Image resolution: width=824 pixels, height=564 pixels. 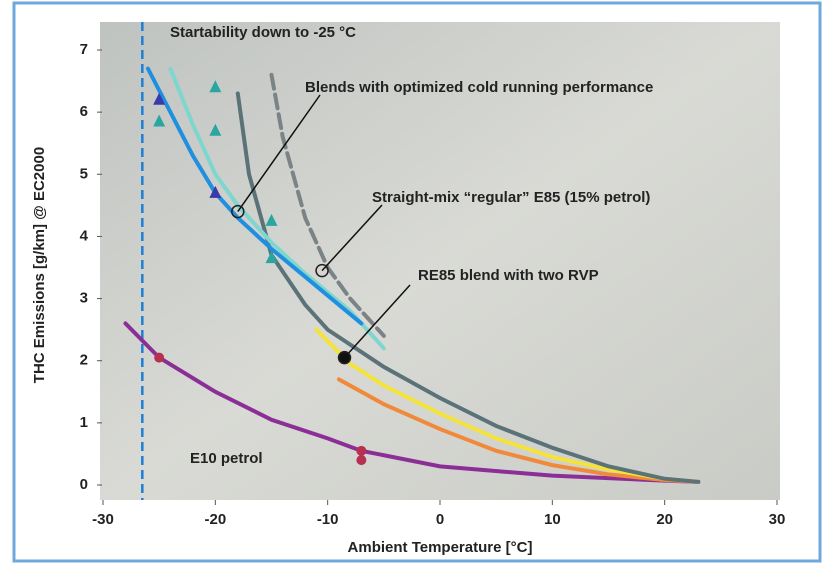 What do you see at coordinates (84, 111) in the screenshot?
I see `y-tick-label: 6` at bounding box center [84, 111].